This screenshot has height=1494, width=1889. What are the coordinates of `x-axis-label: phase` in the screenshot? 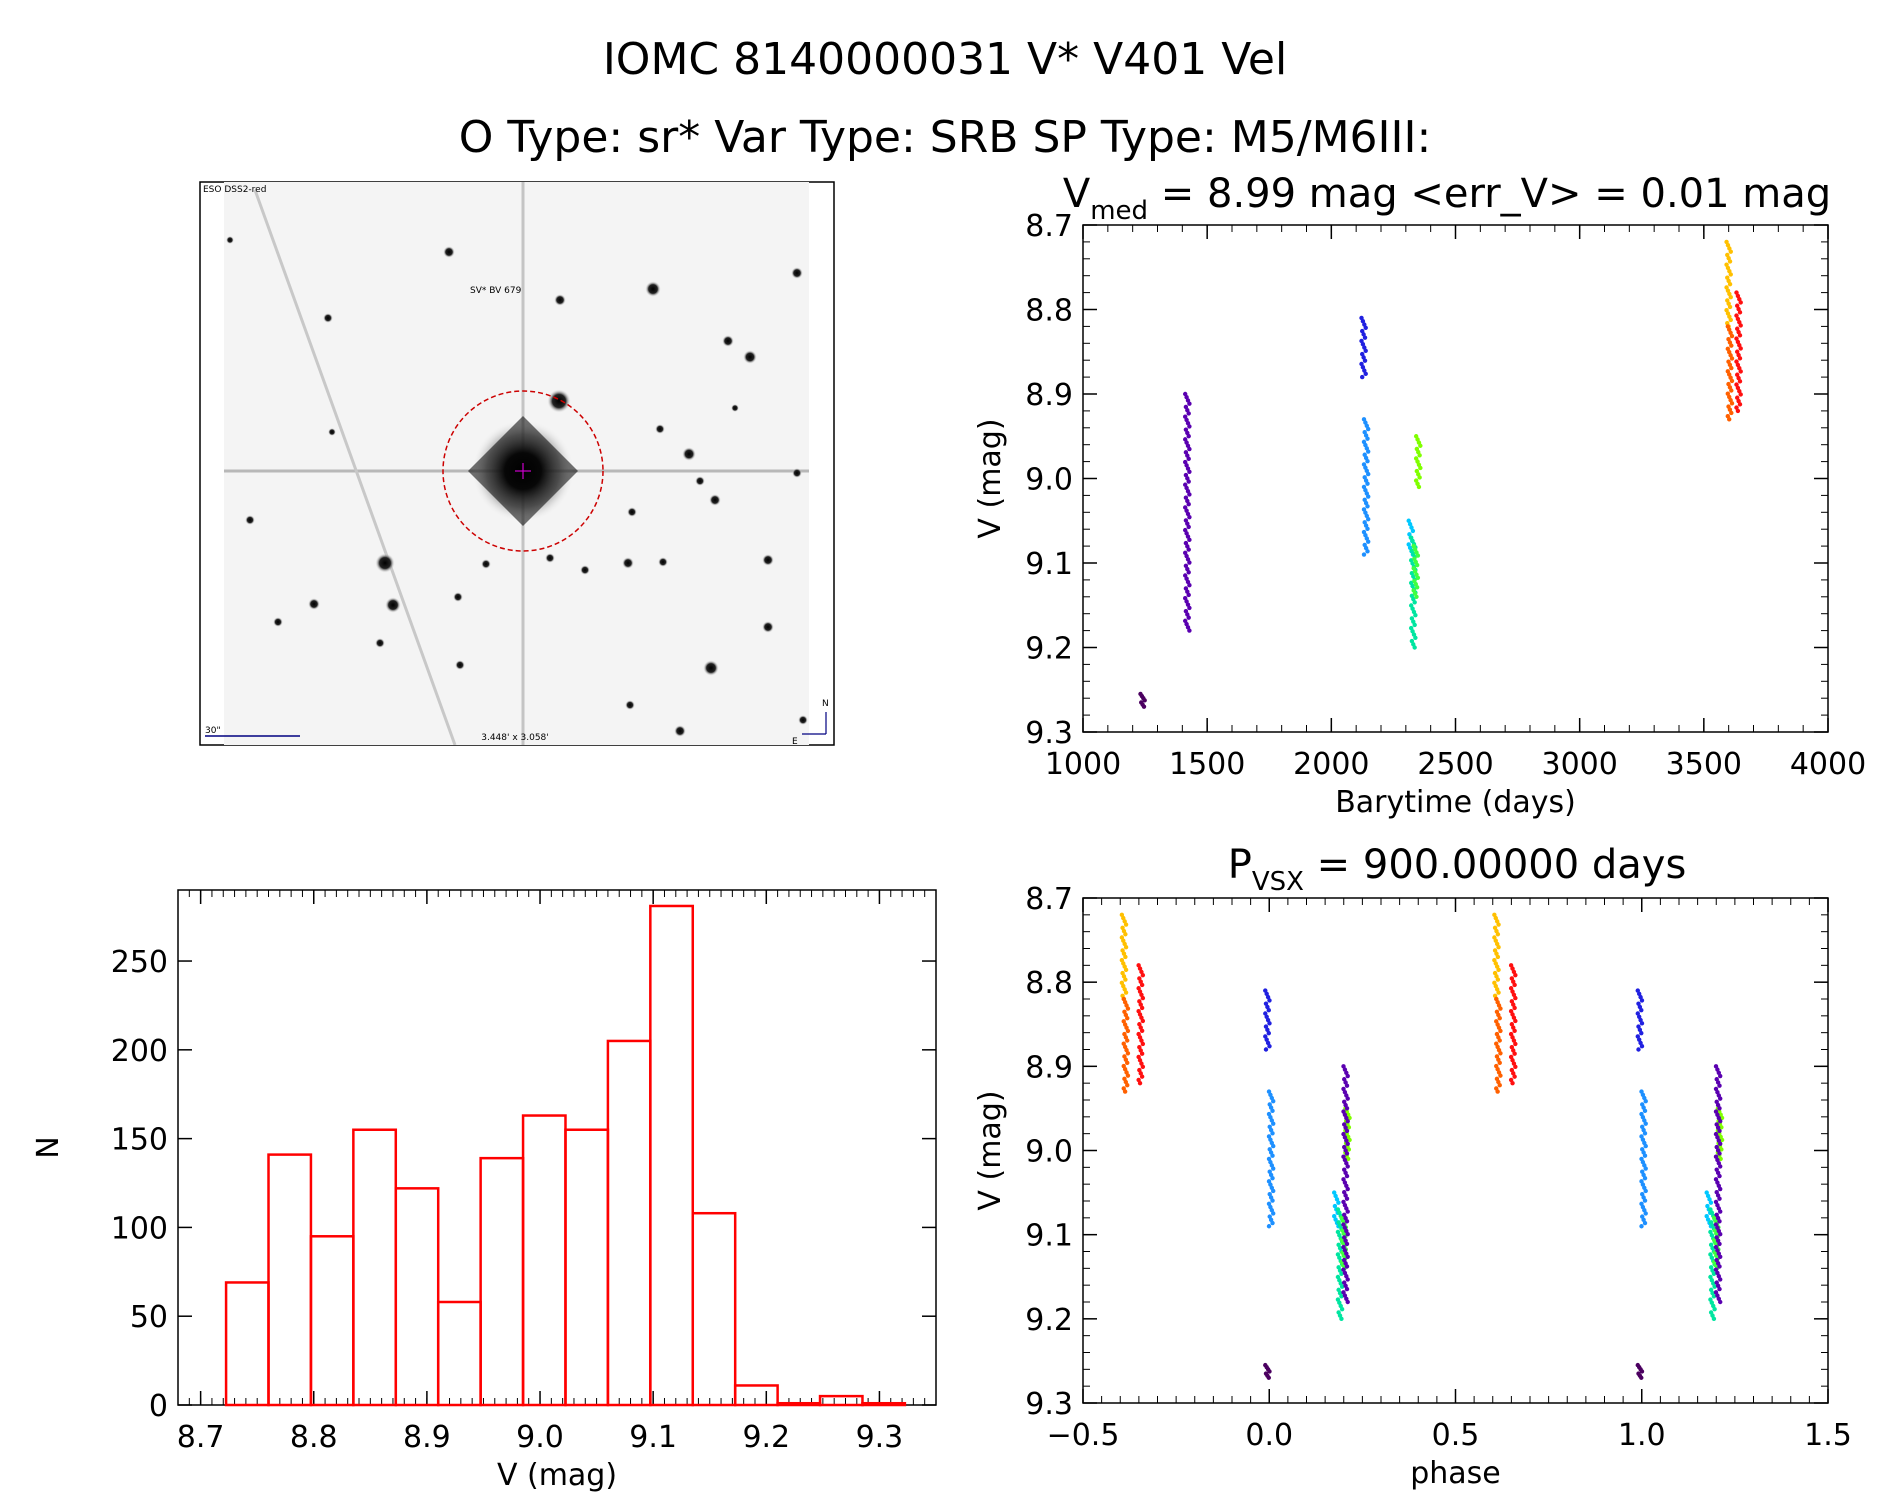 It's located at (1455, 1473).